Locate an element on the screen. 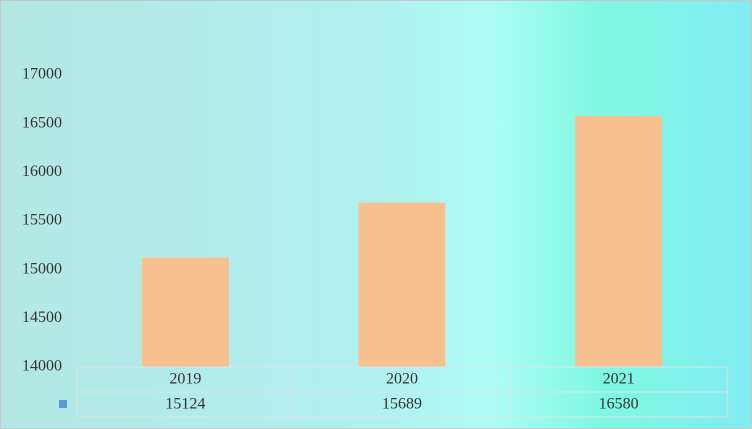  y-tick-label: 16000 is located at coordinates (42, 171).